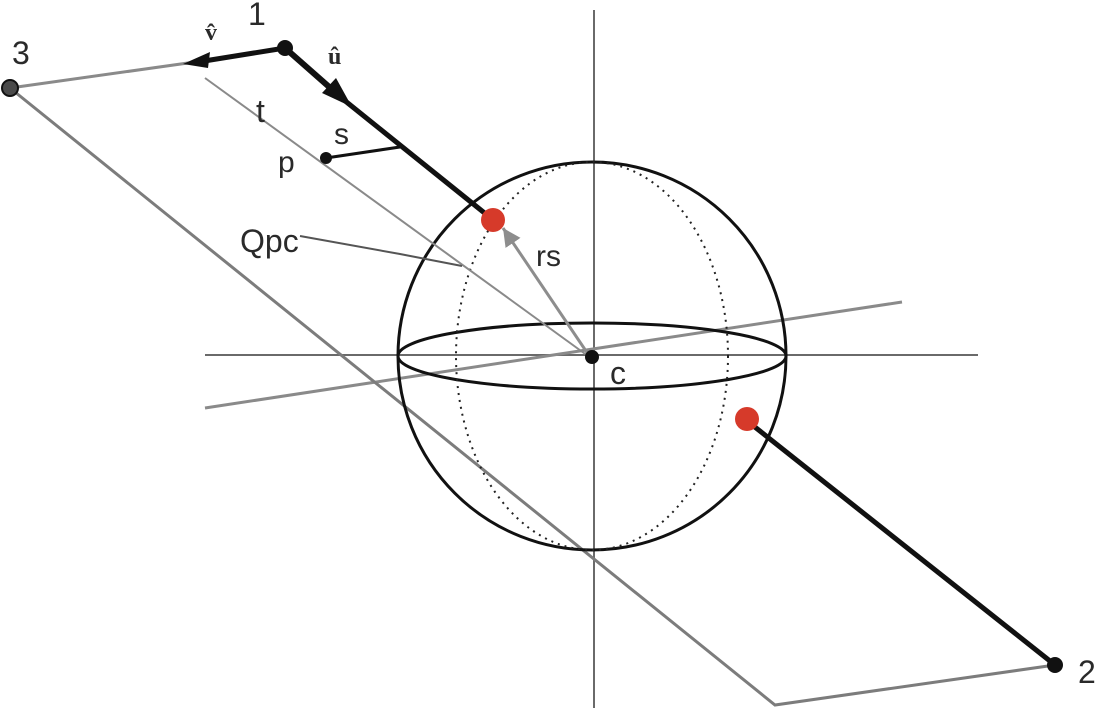  Describe the element at coordinates (241, 55) in the screenshot. I see `v-hat-vector` at that location.